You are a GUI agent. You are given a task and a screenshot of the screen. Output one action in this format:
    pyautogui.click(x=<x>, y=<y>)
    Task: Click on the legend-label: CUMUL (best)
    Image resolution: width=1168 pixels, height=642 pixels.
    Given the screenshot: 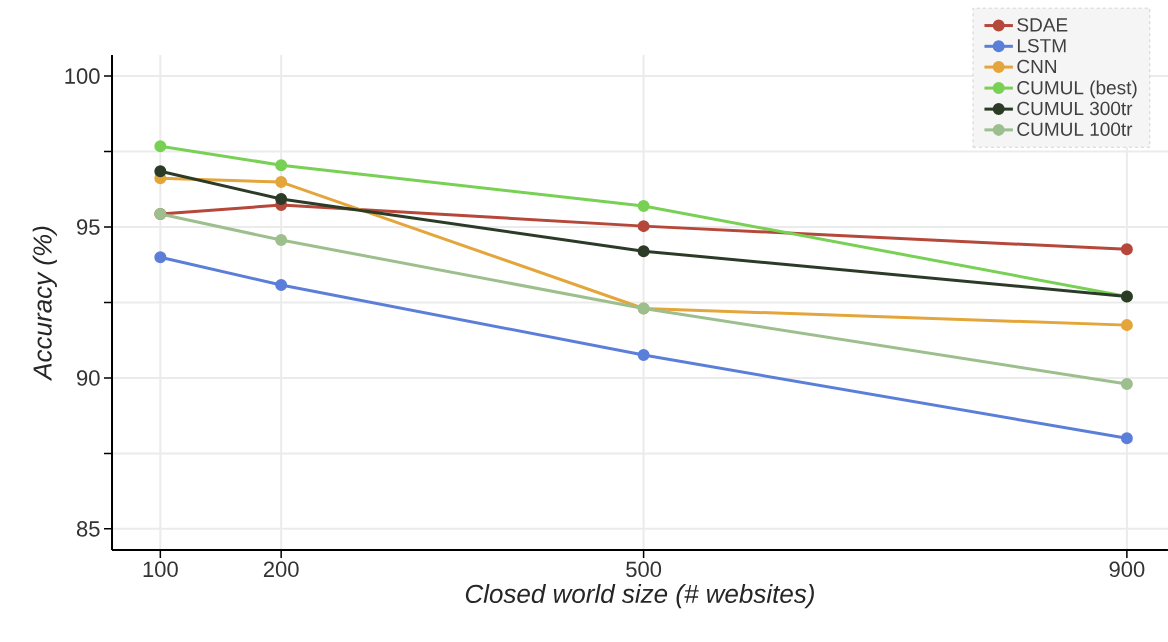 What is the action you would take?
    pyautogui.click(x=1077, y=89)
    